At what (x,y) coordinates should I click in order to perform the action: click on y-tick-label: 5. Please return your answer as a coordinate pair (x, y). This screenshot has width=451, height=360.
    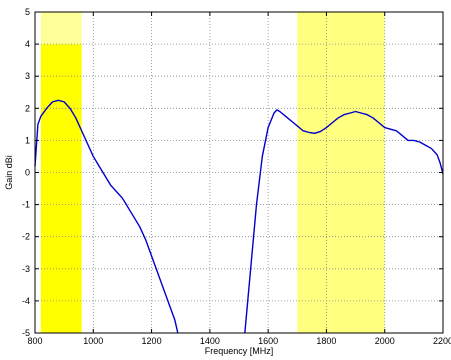
    Looking at the image, I should click on (27, 12).